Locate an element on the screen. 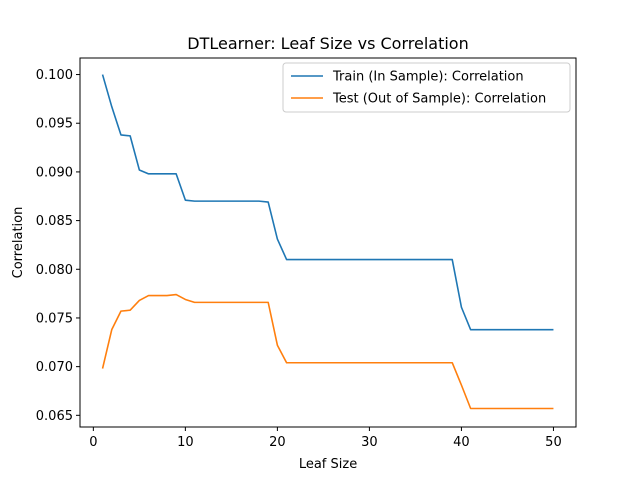 The height and width of the screenshot is (480, 640). x-tick-label: 0 is located at coordinates (93, 442).